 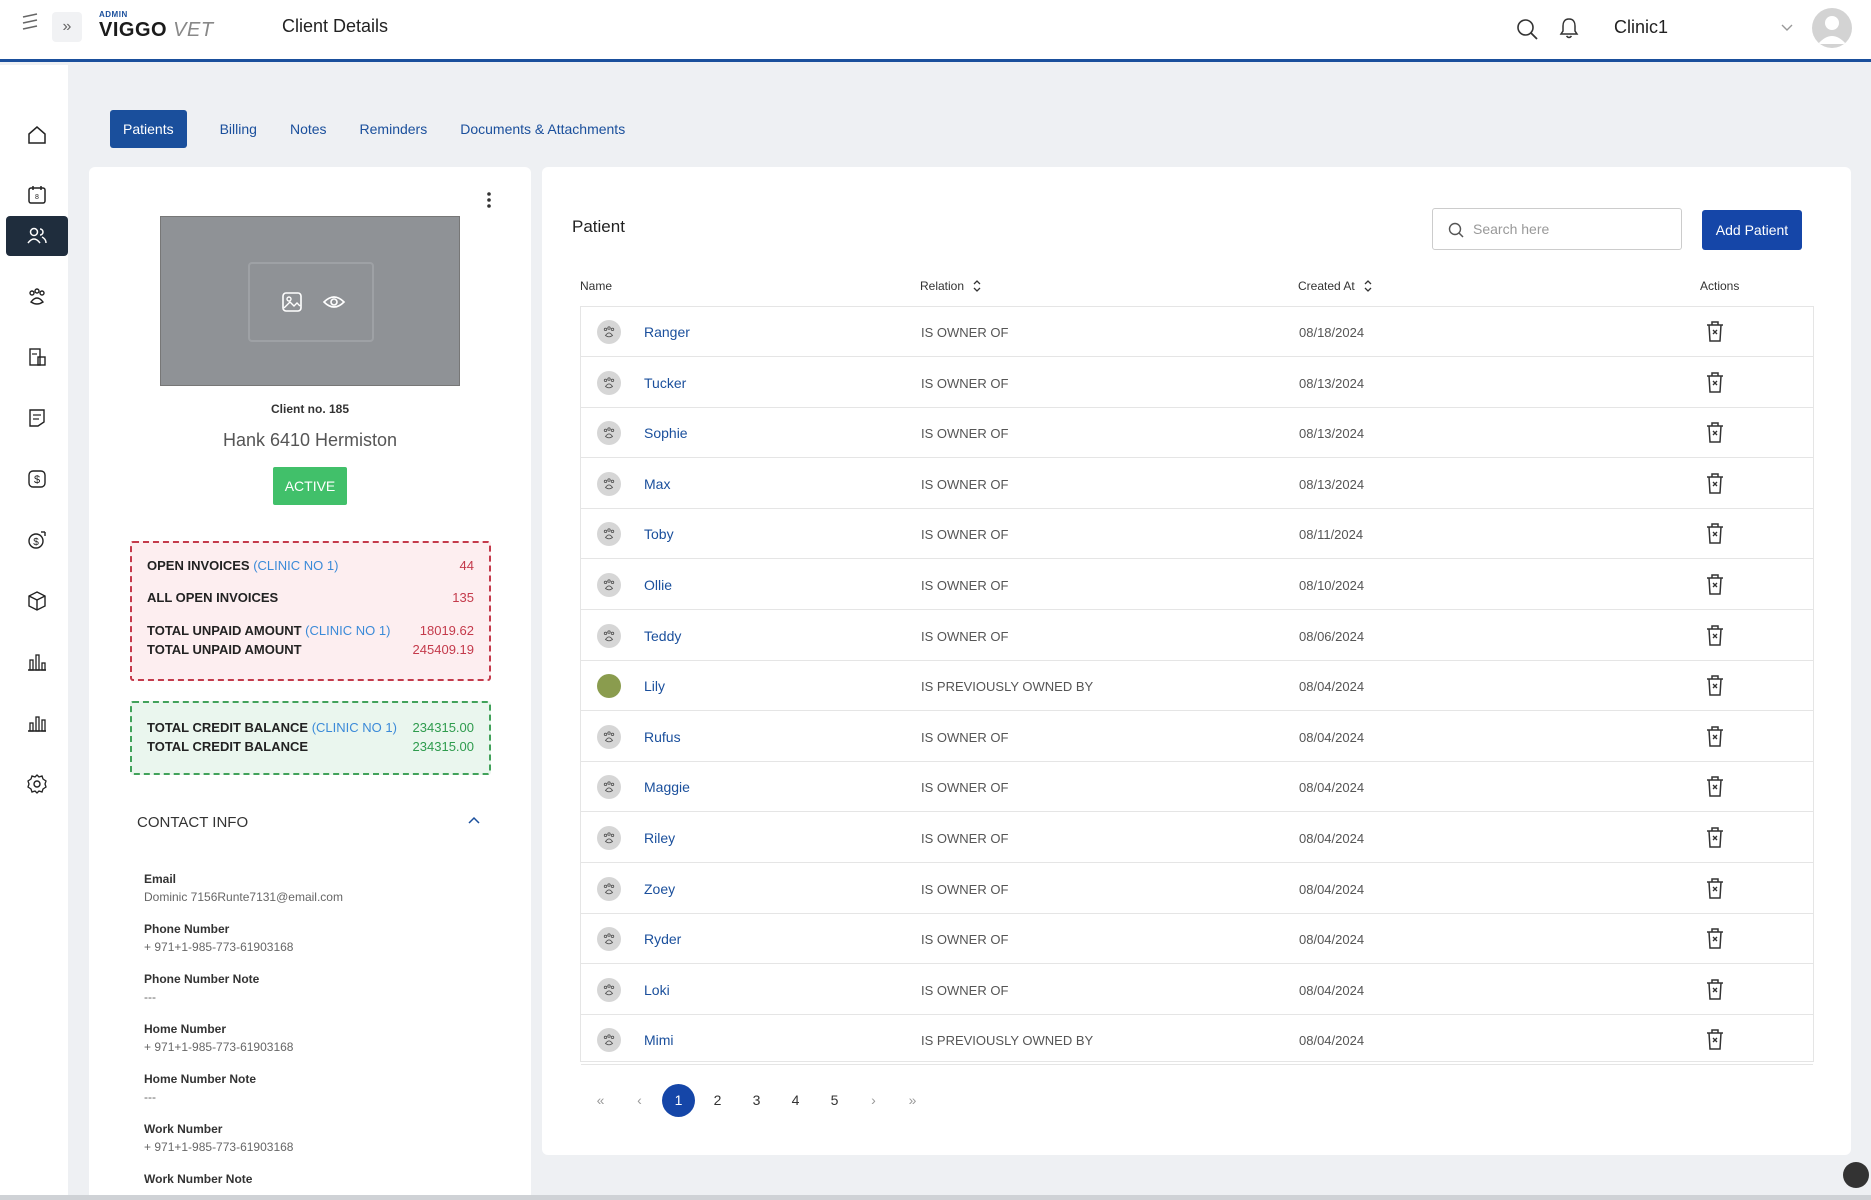 What do you see at coordinates (37, 418) in the screenshot?
I see `sidebar-item-notes` at bounding box center [37, 418].